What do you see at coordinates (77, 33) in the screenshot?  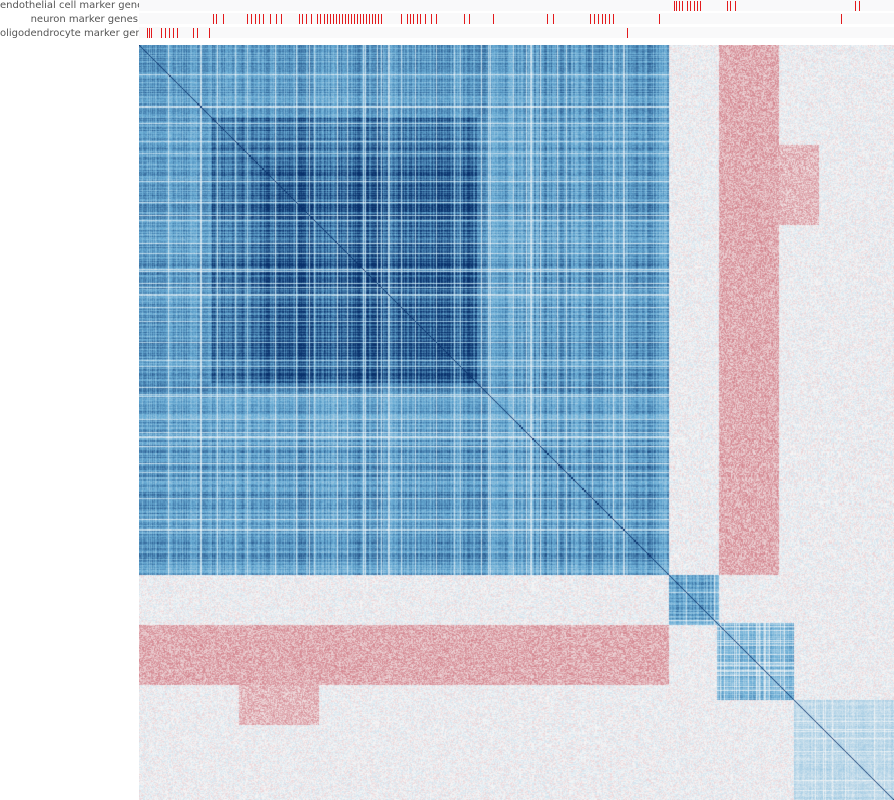 I see `track-label-oligodendrocyte: oligodendrocyte marker genes` at bounding box center [77, 33].